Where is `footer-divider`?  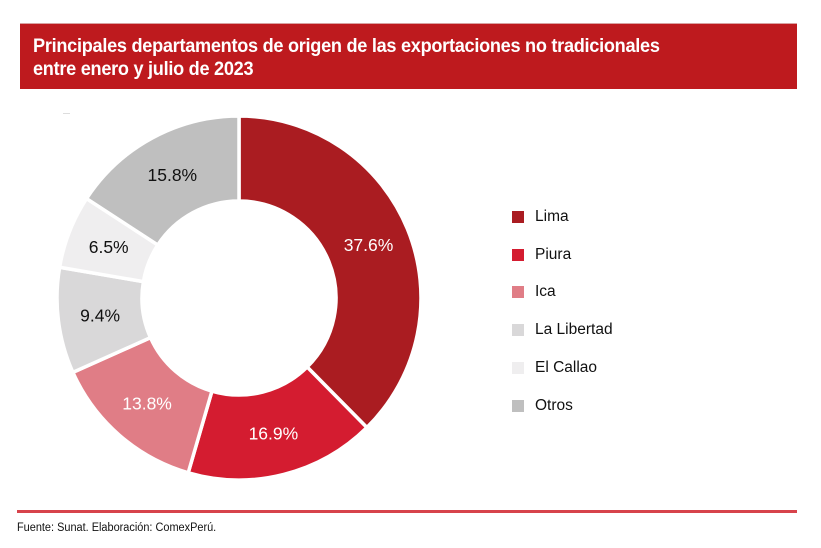
footer-divider is located at coordinates (407, 511).